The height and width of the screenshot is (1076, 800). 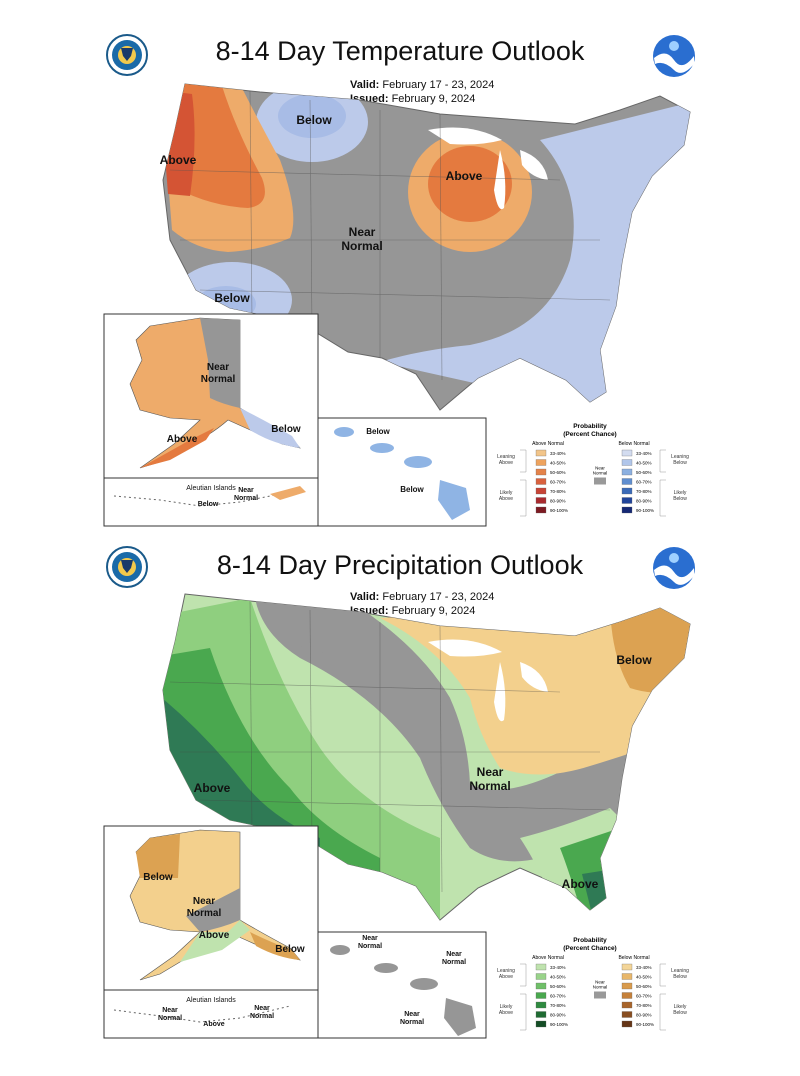 What do you see at coordinates (600, 987) in the screenshot?
I see `legend-near-label-2: Normal` at bounding box center [600, 987].